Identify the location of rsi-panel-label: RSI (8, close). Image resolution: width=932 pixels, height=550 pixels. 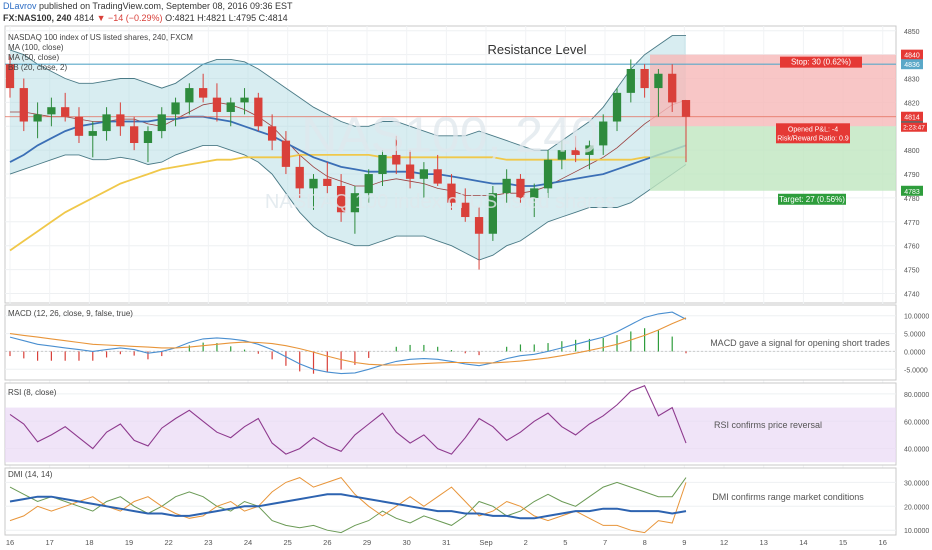
(32, 392).